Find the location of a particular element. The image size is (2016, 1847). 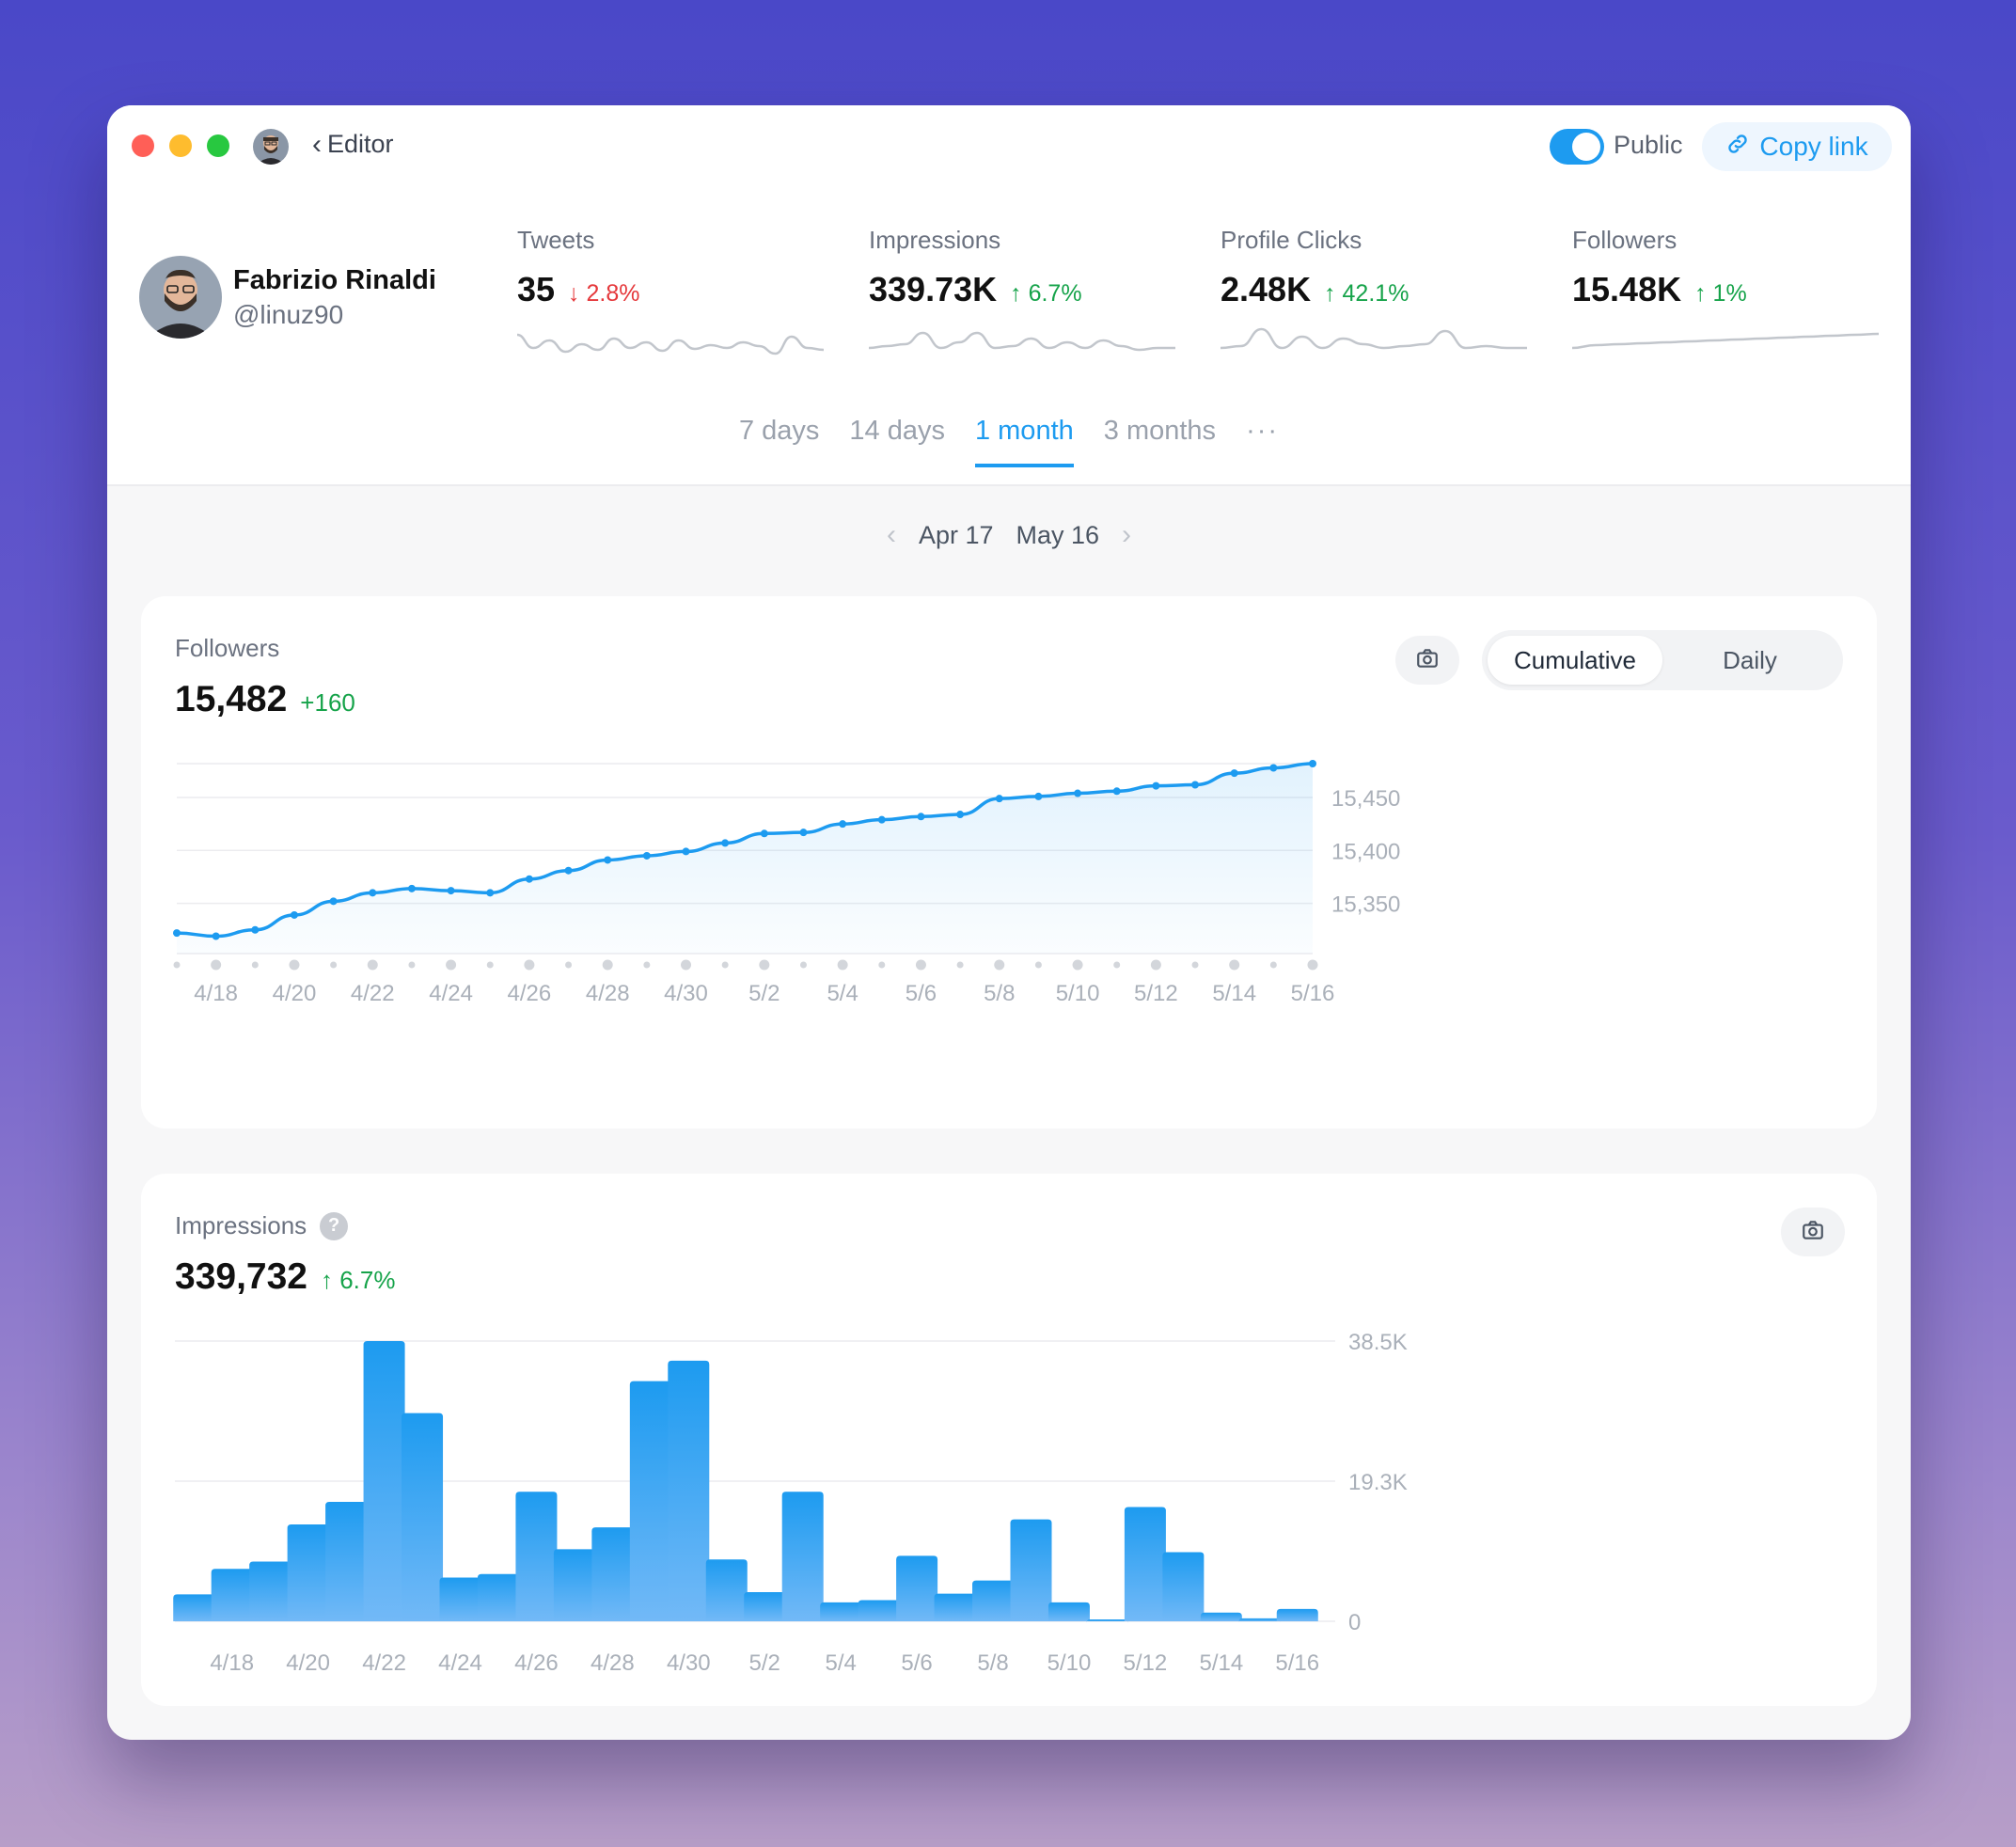

profile-name: Fabrizio Rinaldi is located at coordinates (334, 279).